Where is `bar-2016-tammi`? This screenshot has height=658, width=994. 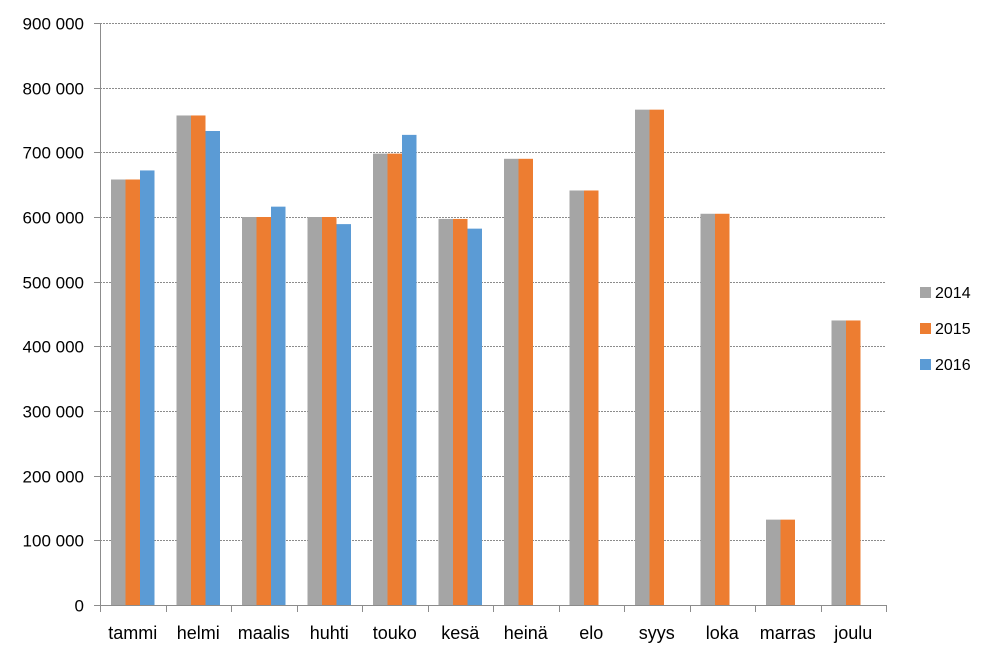 bar-2016-tammi is located at coordinates (147, 387).